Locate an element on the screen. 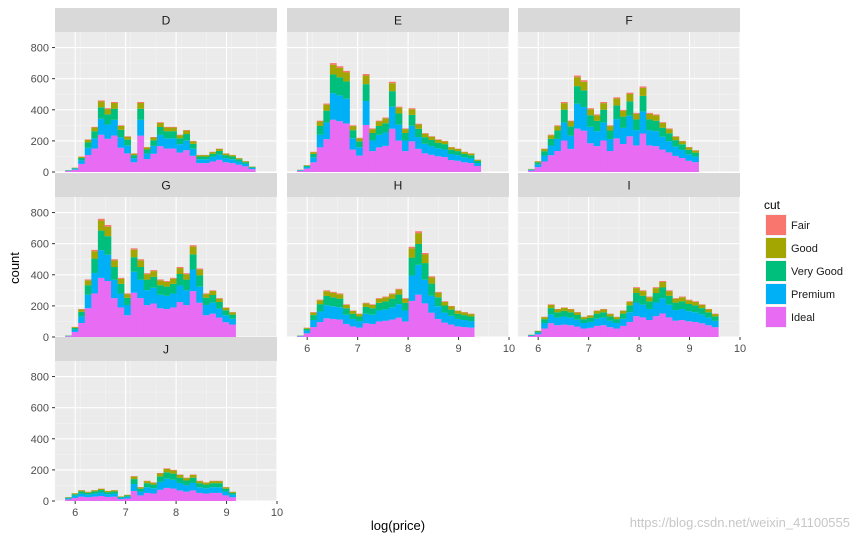 This screenshot has height=540, width=862. facet-strip-label: J is located at coordinates (166, 350).